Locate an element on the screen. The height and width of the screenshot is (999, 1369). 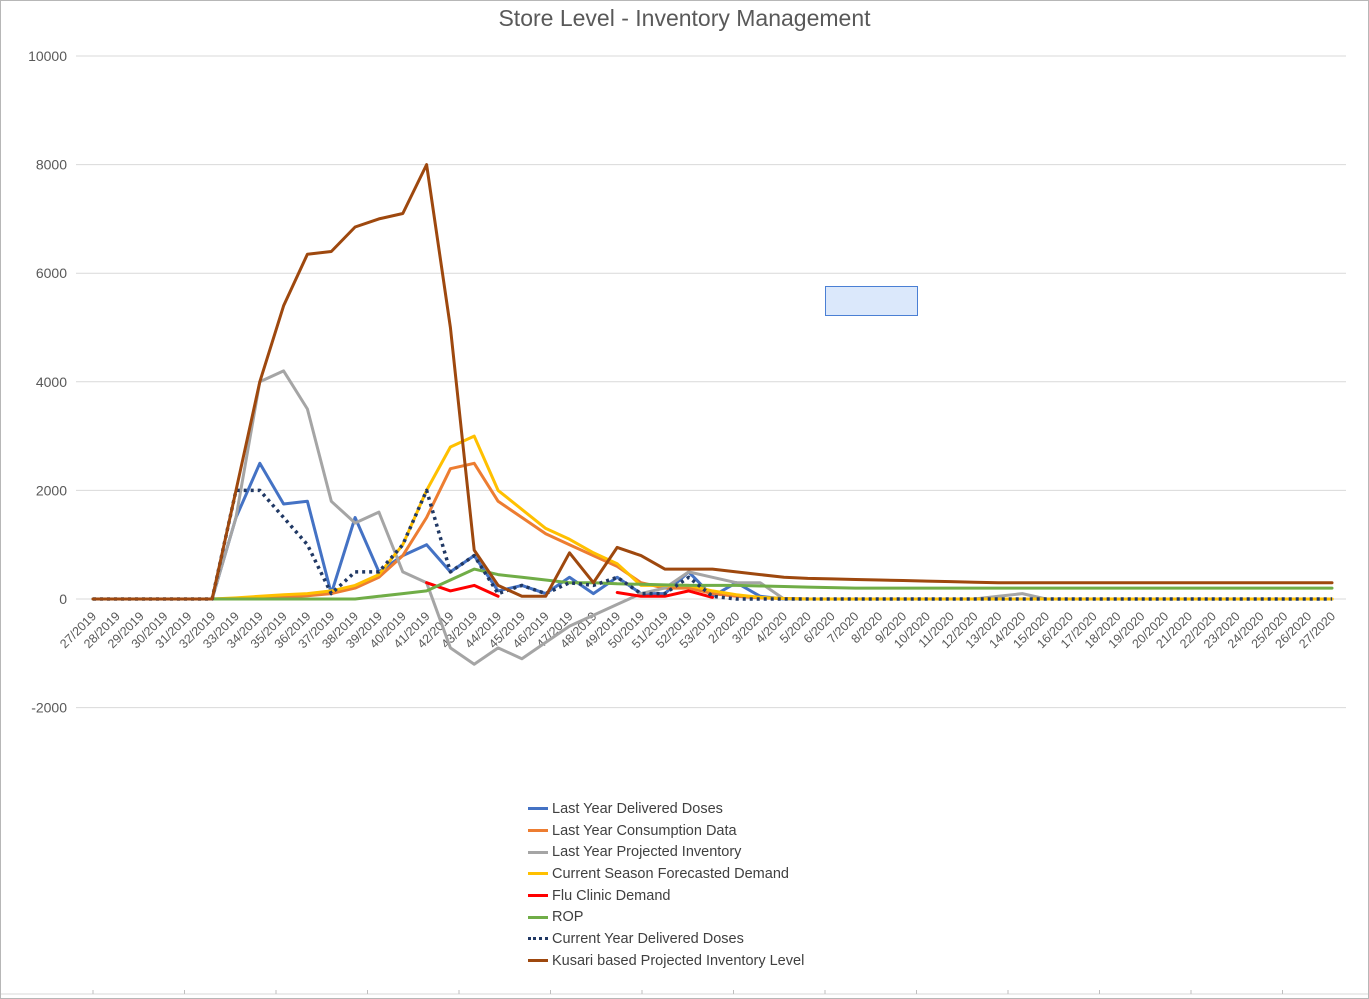
legend-item: Last Year Projected Inventory is located at coordinates (666, 852).